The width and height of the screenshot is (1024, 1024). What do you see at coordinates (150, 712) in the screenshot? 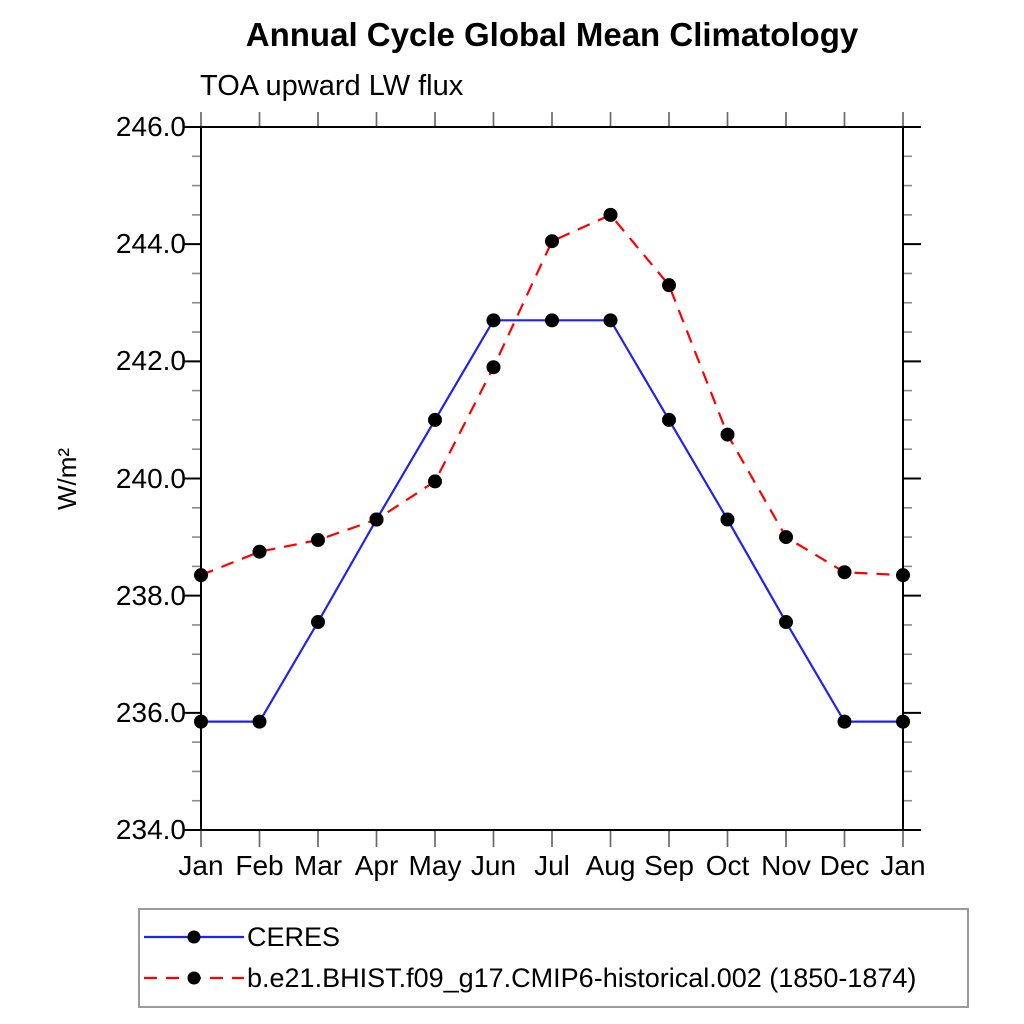
I see `y-tick-label: 236.0` at bounding box center [150, 712].